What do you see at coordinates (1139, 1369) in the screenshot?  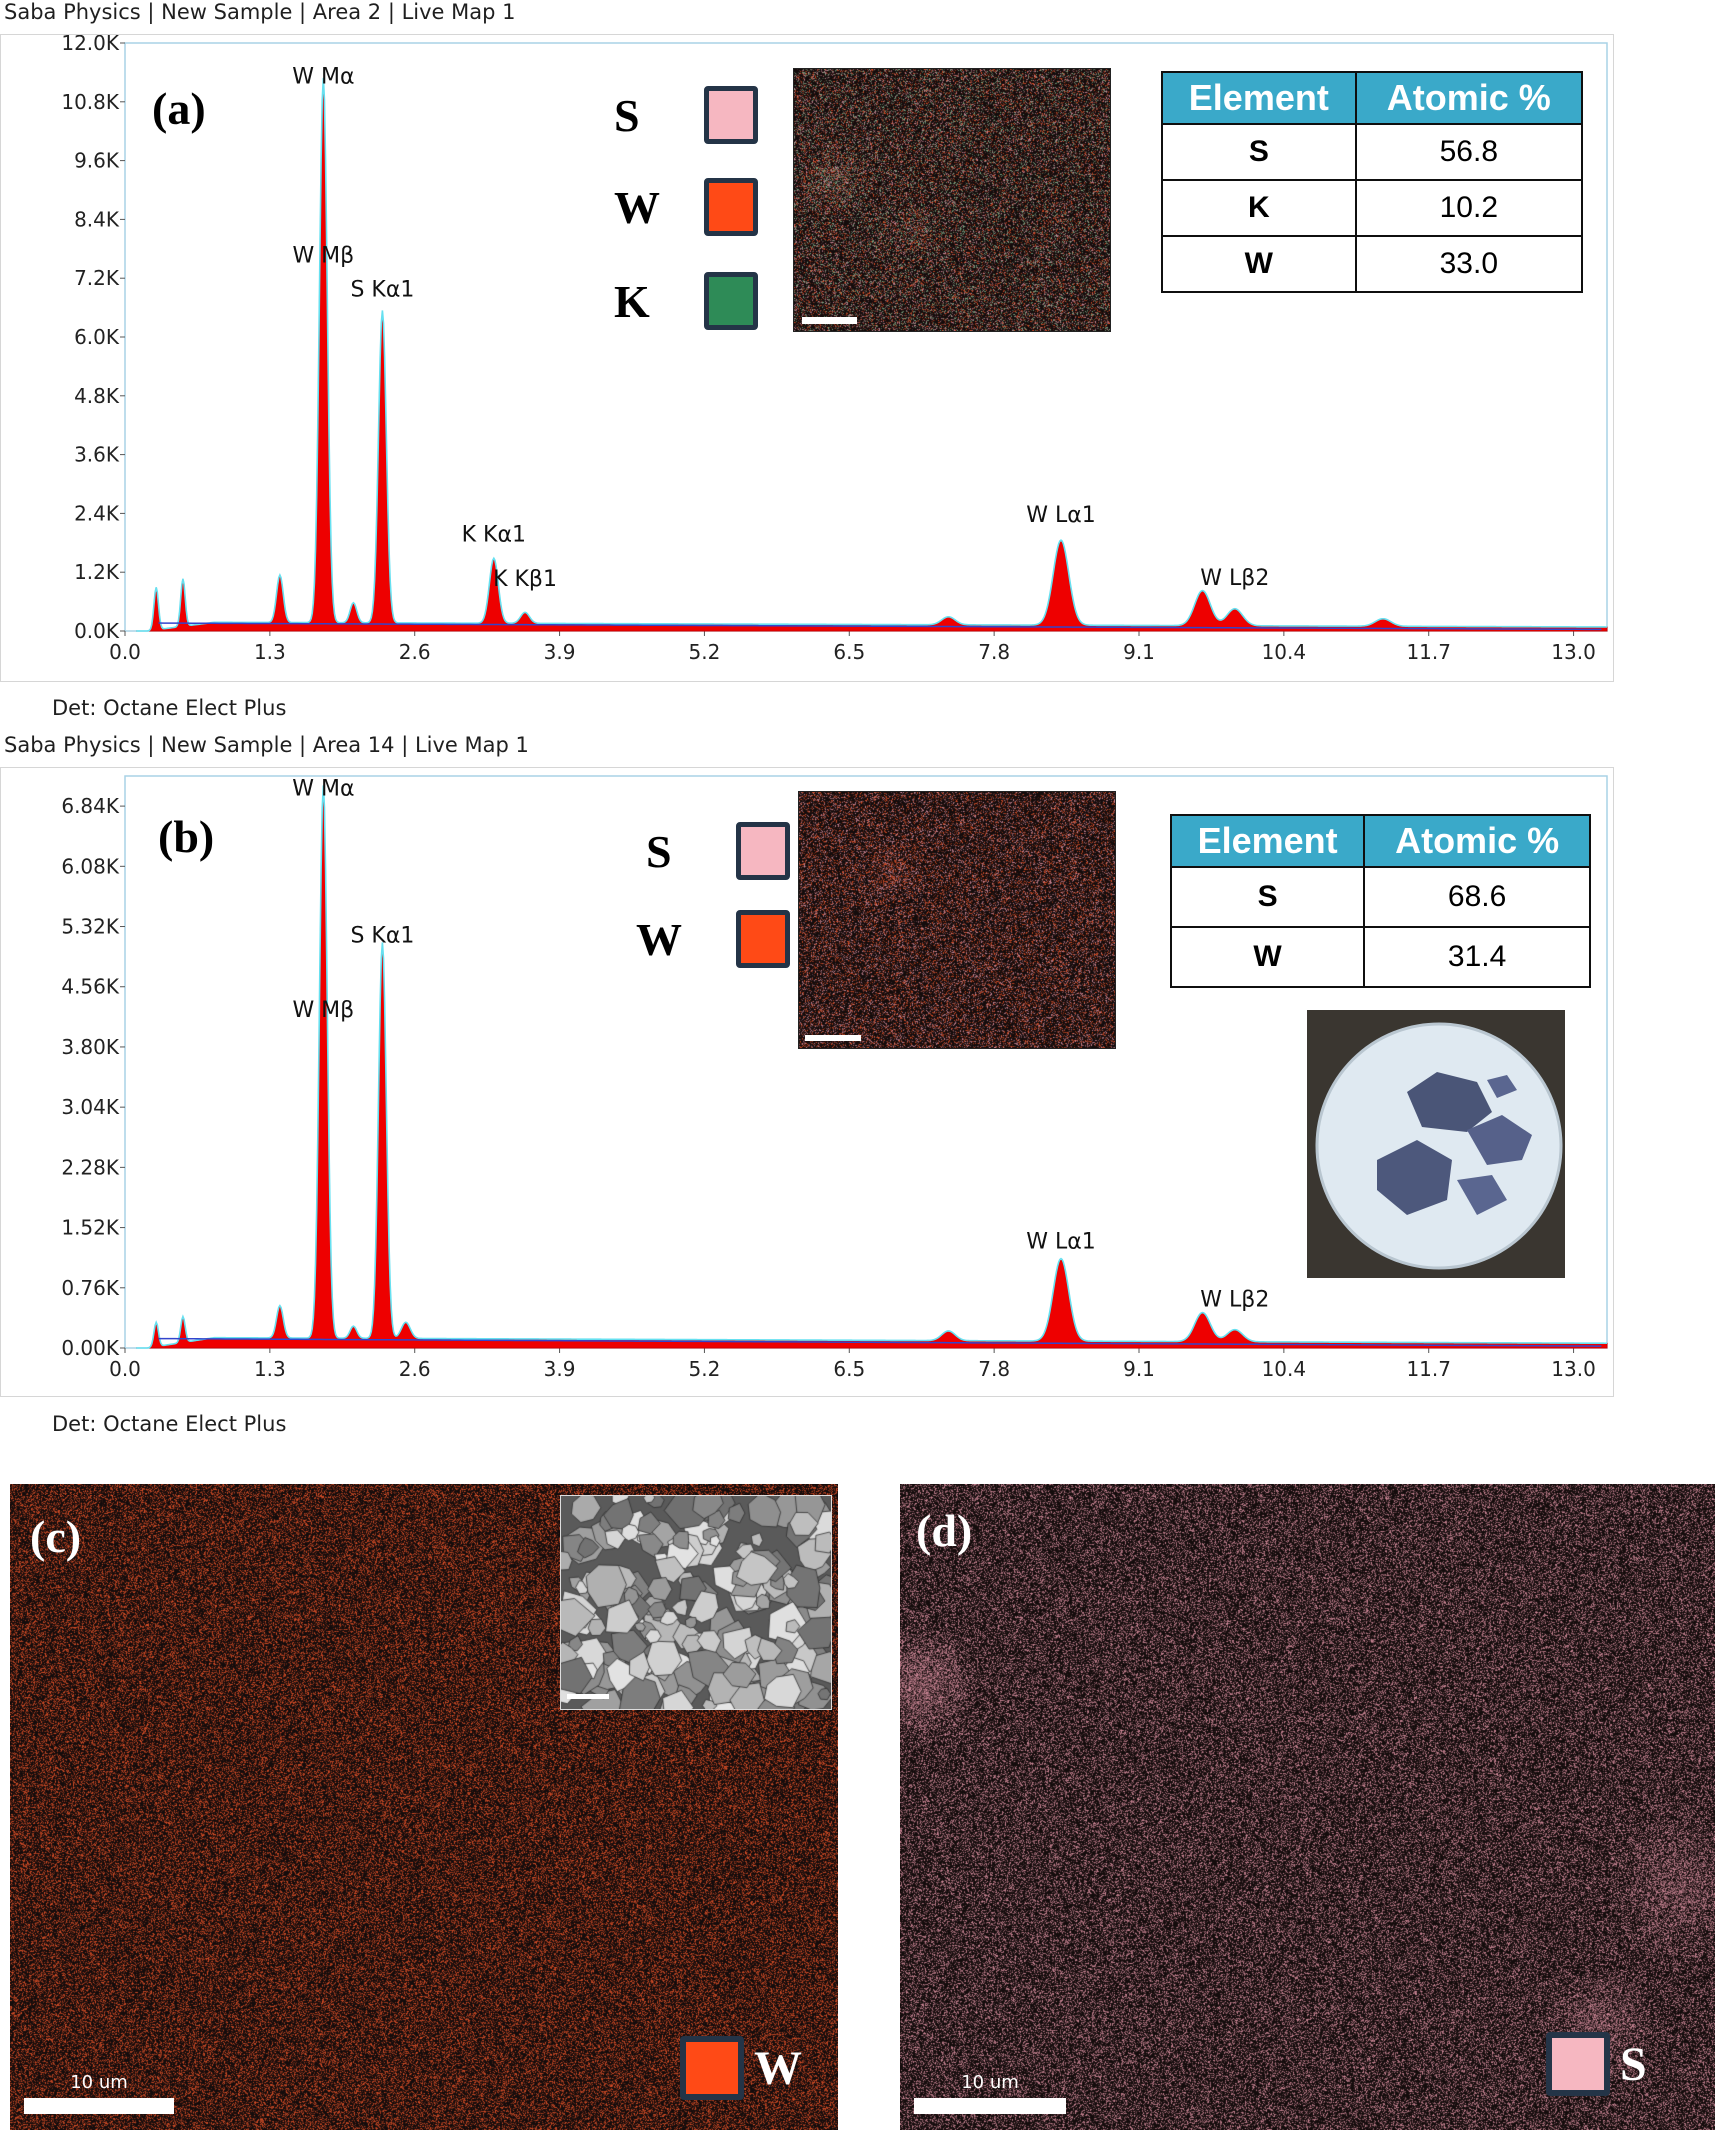 I see `x-tick-label: 9.1` at bounding box center [1139, 1369].